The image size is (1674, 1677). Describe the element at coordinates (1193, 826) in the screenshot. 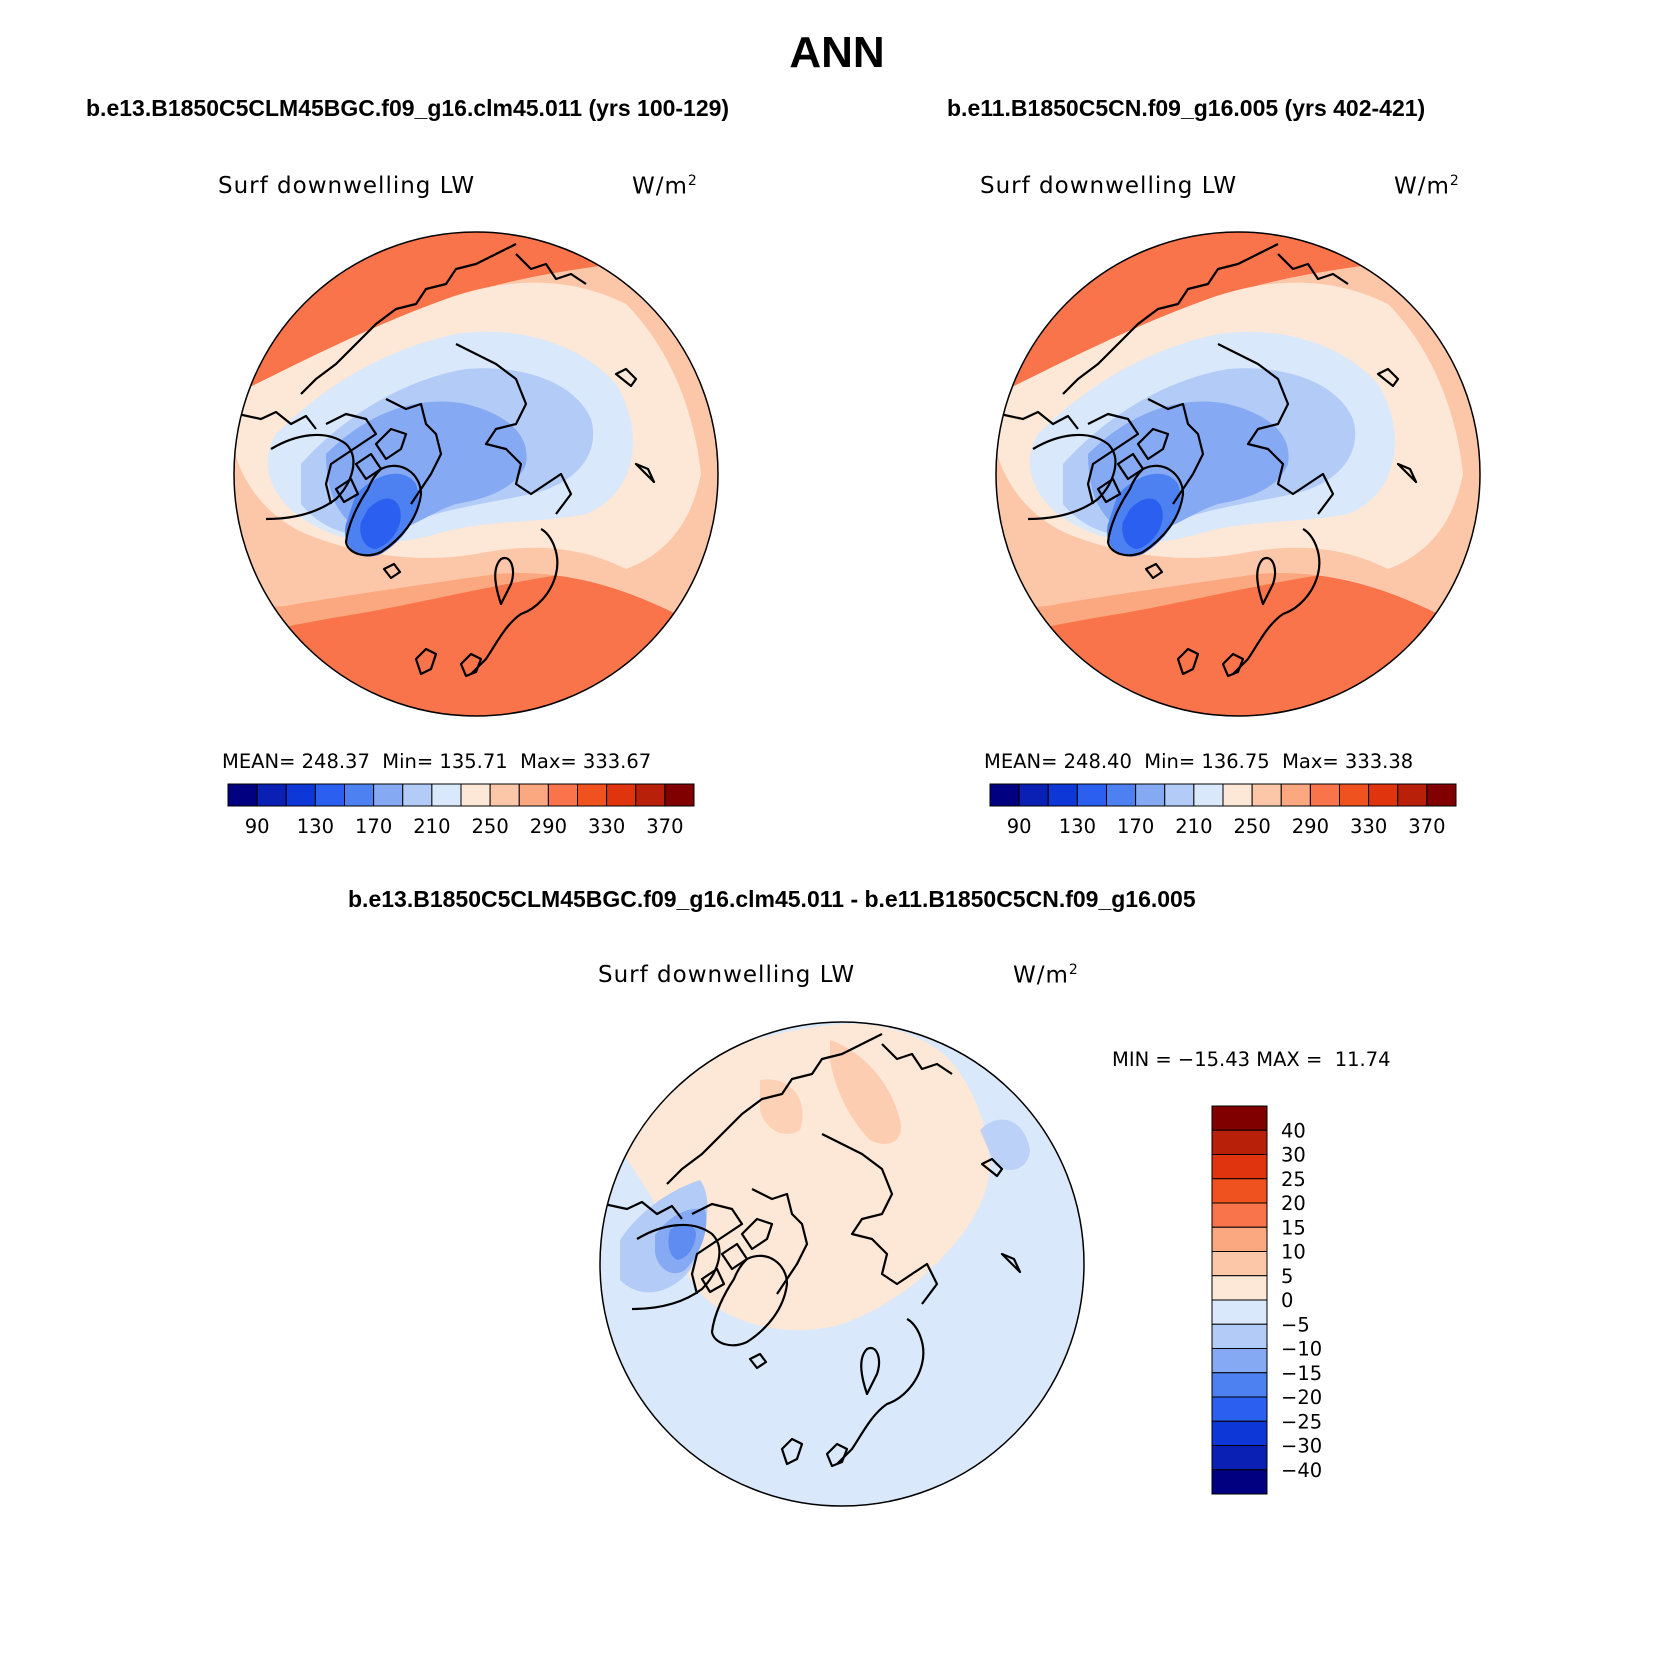

I see `panel2-colorbar-tick-label: 210` at that location.